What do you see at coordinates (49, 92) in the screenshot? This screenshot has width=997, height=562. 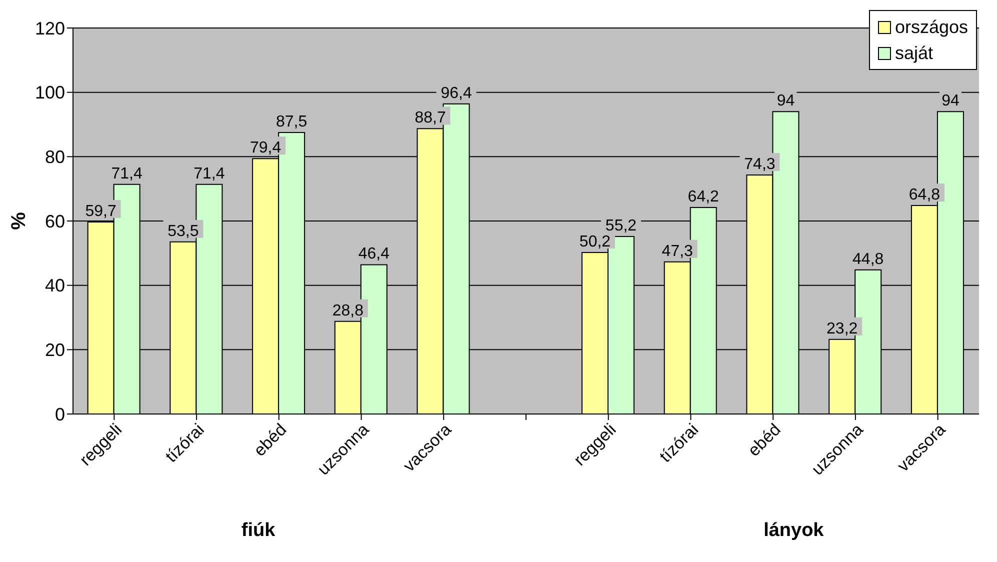 I see `y-tick-label: 100` at bounding box center [49, 92].